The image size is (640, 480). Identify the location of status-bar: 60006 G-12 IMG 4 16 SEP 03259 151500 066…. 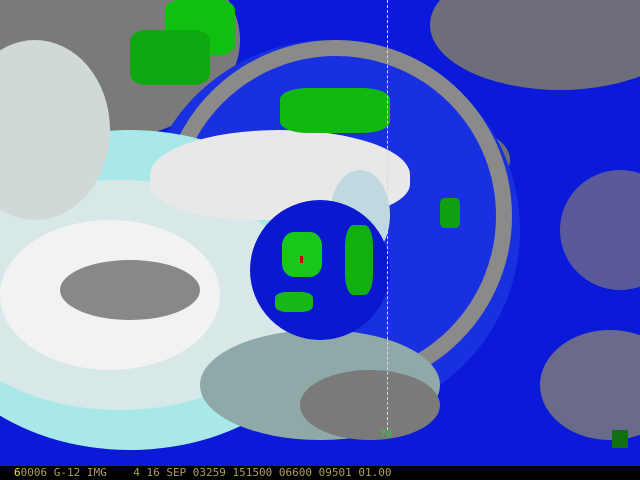
(320, 473).